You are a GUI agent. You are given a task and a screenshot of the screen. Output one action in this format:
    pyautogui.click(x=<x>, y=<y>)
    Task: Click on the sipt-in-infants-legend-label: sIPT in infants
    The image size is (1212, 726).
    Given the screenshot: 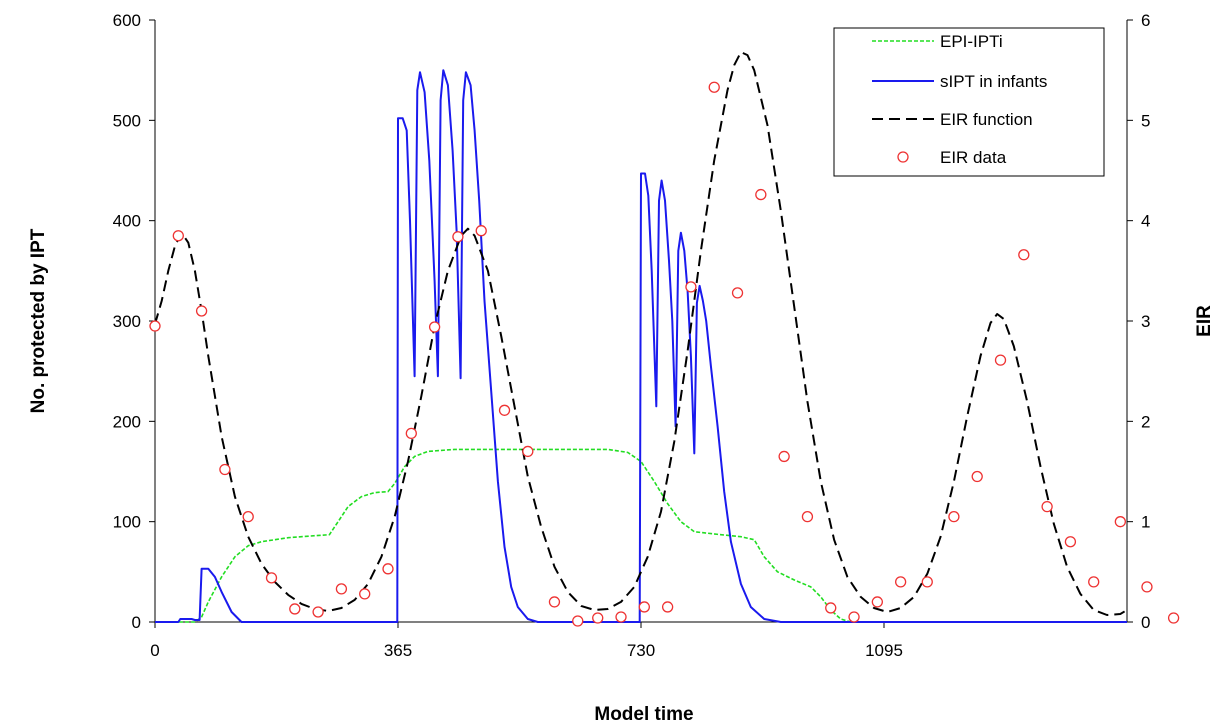 What is the action you would take?
    pyautogui.click(x=993, y=81)
    